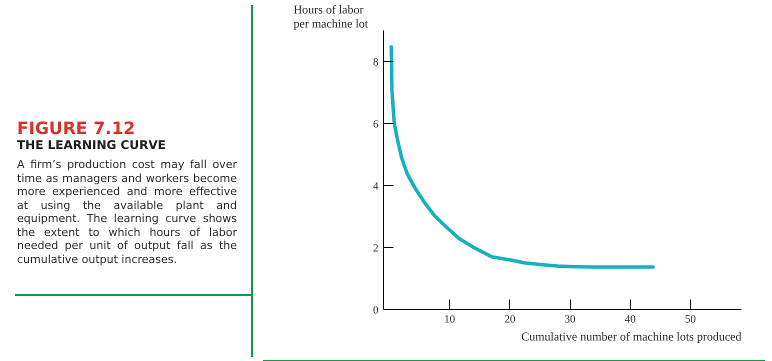 This screenshot has width=772, height=361. Describe the element at coordinates (570, 320) in the screenshot. I see `x-tick-label: 30` at that location.